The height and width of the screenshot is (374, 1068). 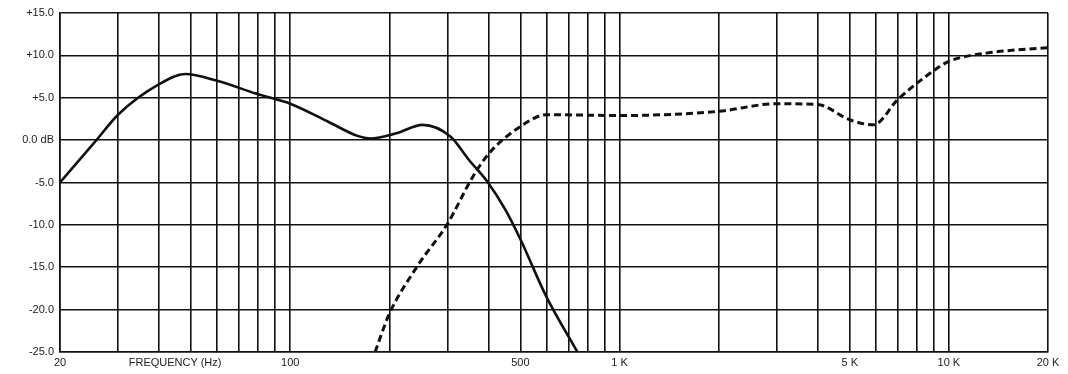 What do you see at coordinates (60, 361) in the screenshot?
I see `x-tick-label: 20` at bounding box center [60, 361].